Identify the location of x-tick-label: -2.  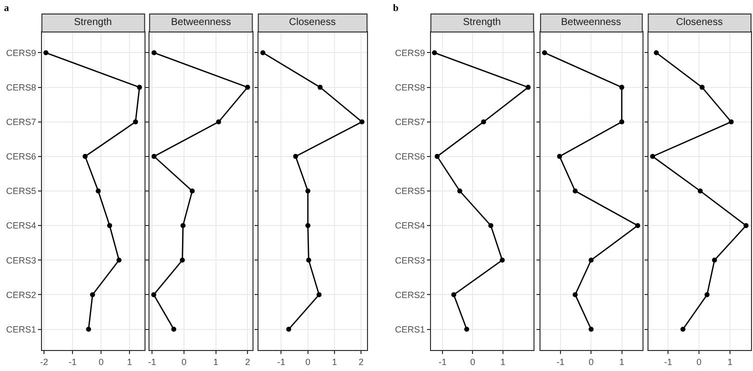
(44, 361).